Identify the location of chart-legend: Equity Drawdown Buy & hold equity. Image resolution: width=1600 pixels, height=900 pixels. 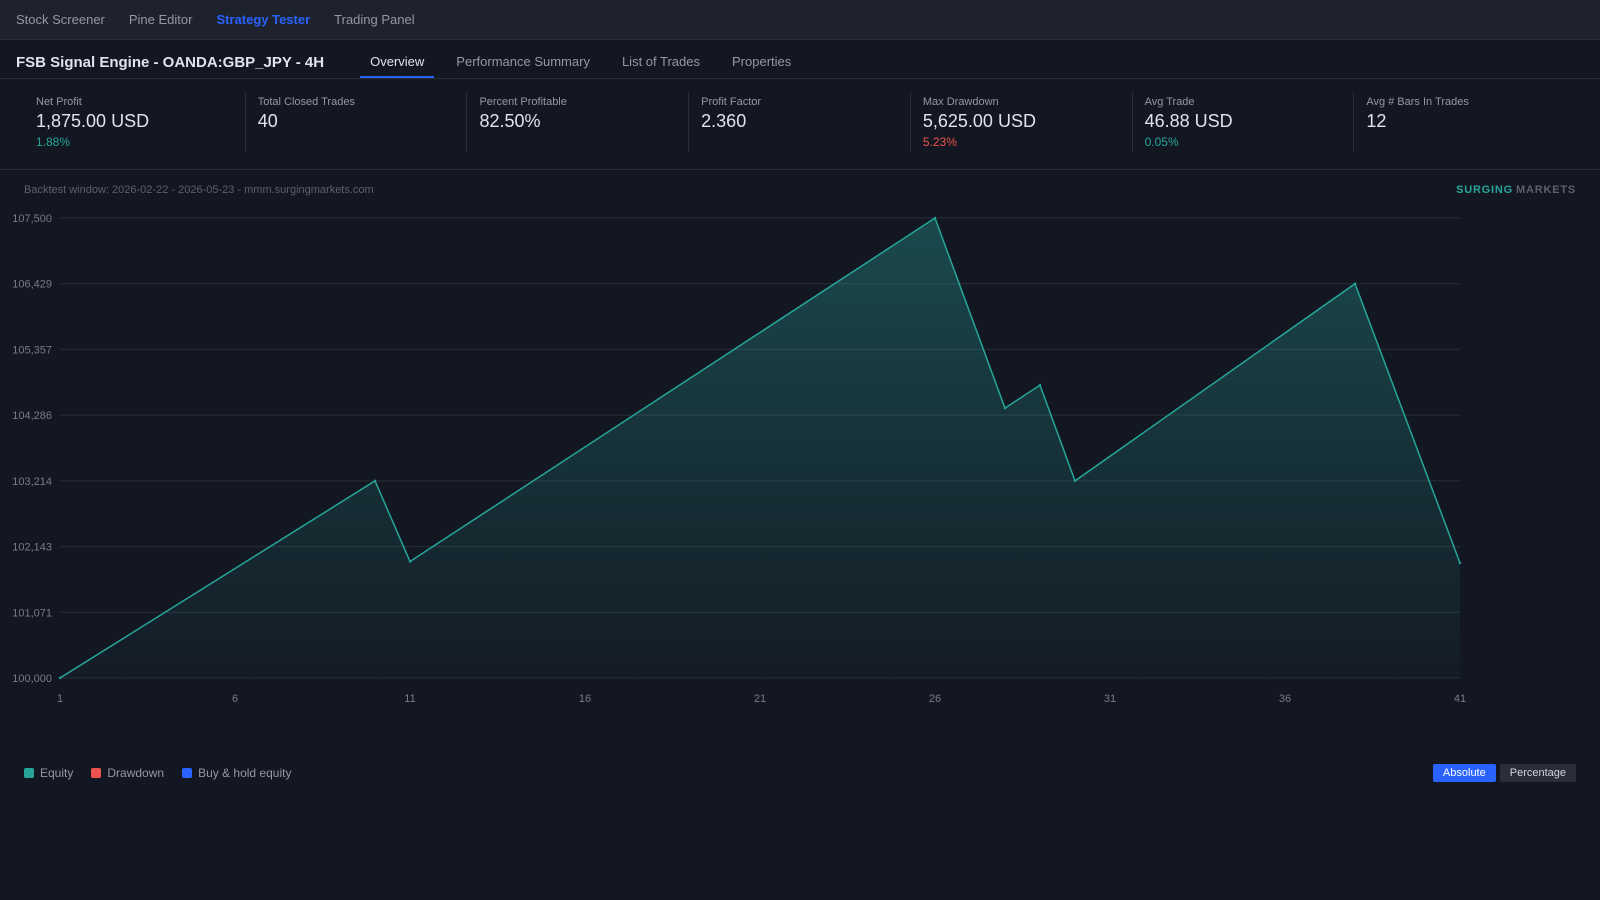
(166, 773).